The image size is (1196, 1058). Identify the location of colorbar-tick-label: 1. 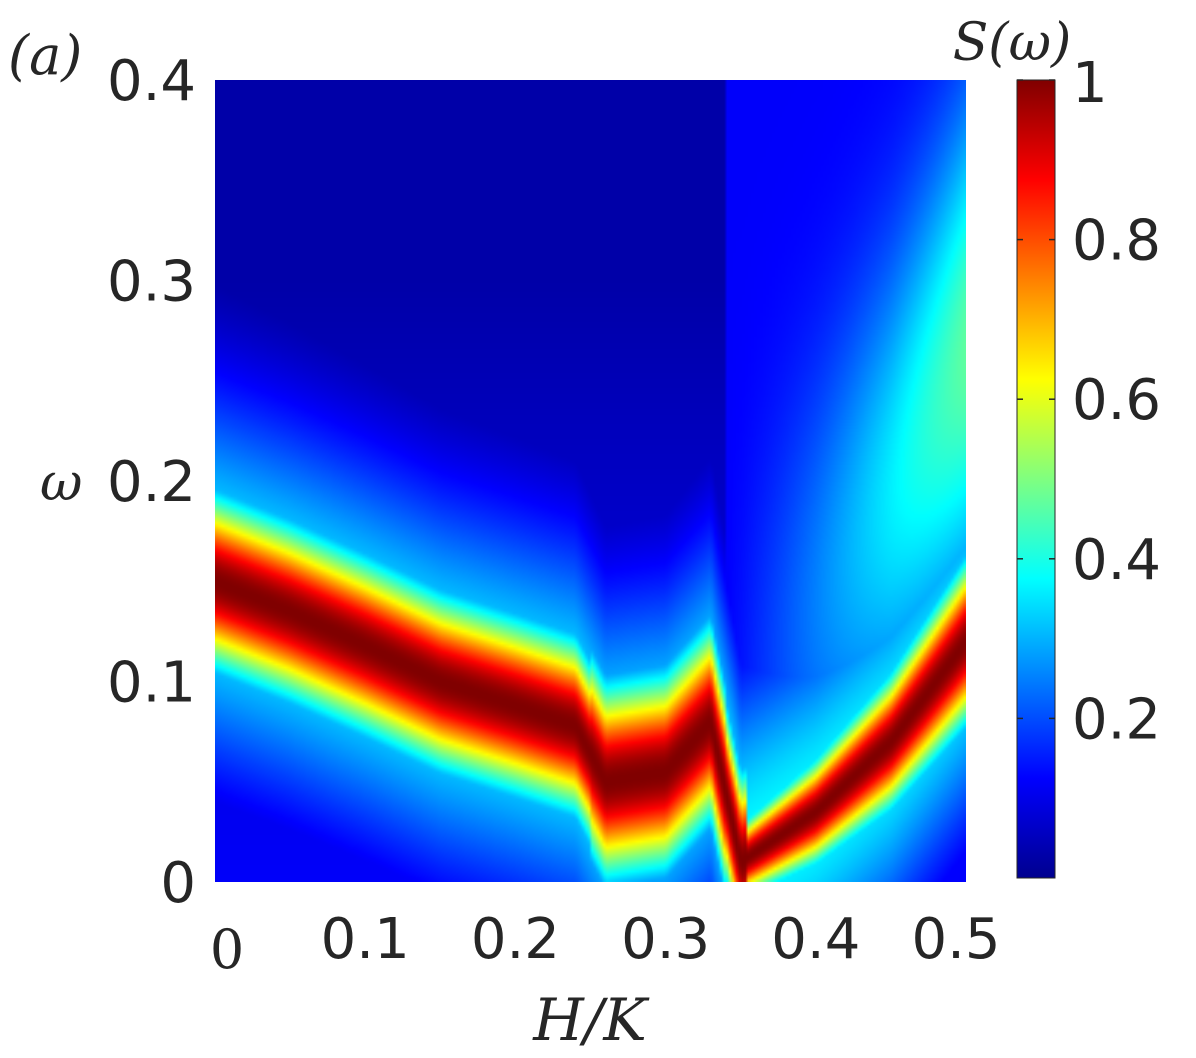
(1090, 83).